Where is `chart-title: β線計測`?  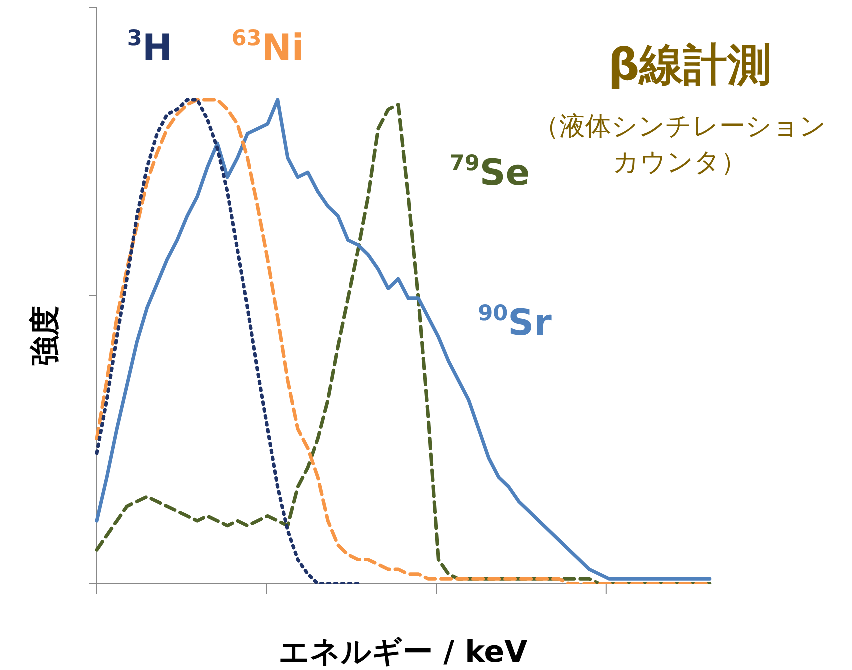
chart-title: β線計測 is located at coordinates (690, 65).